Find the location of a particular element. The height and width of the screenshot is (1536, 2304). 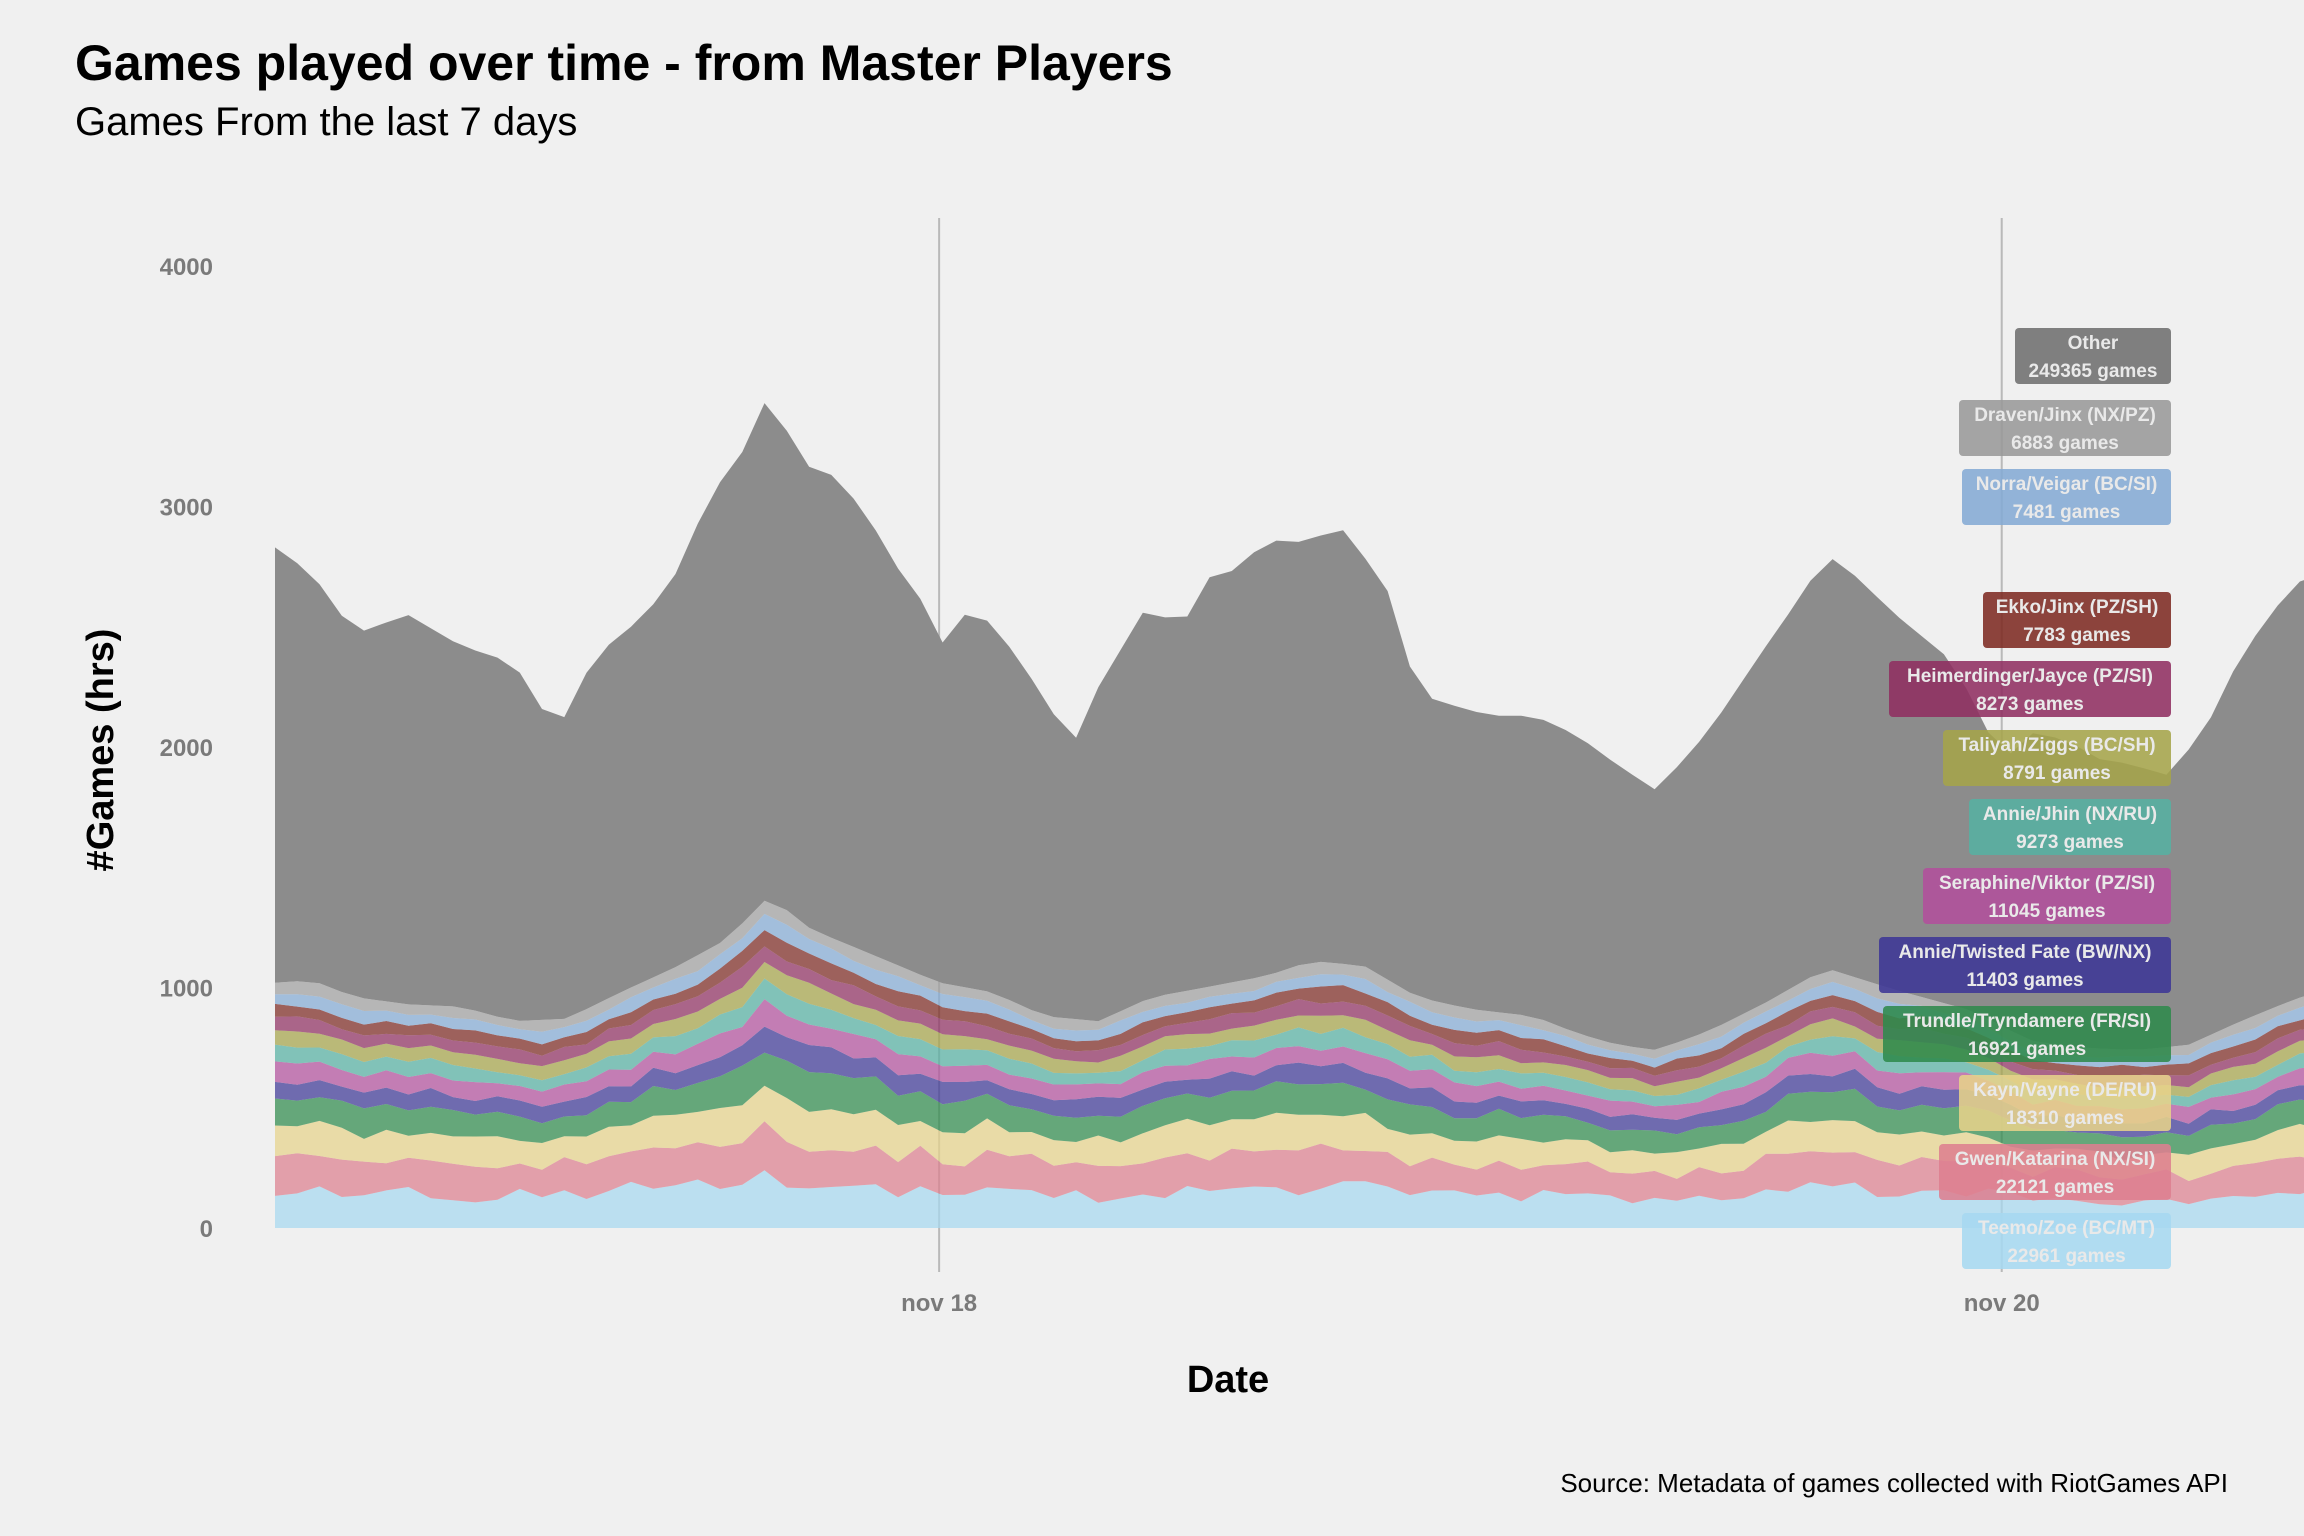

series-label-name: Kayn/Vayne (DE/RU) is located at coordinates (2065, 1090).